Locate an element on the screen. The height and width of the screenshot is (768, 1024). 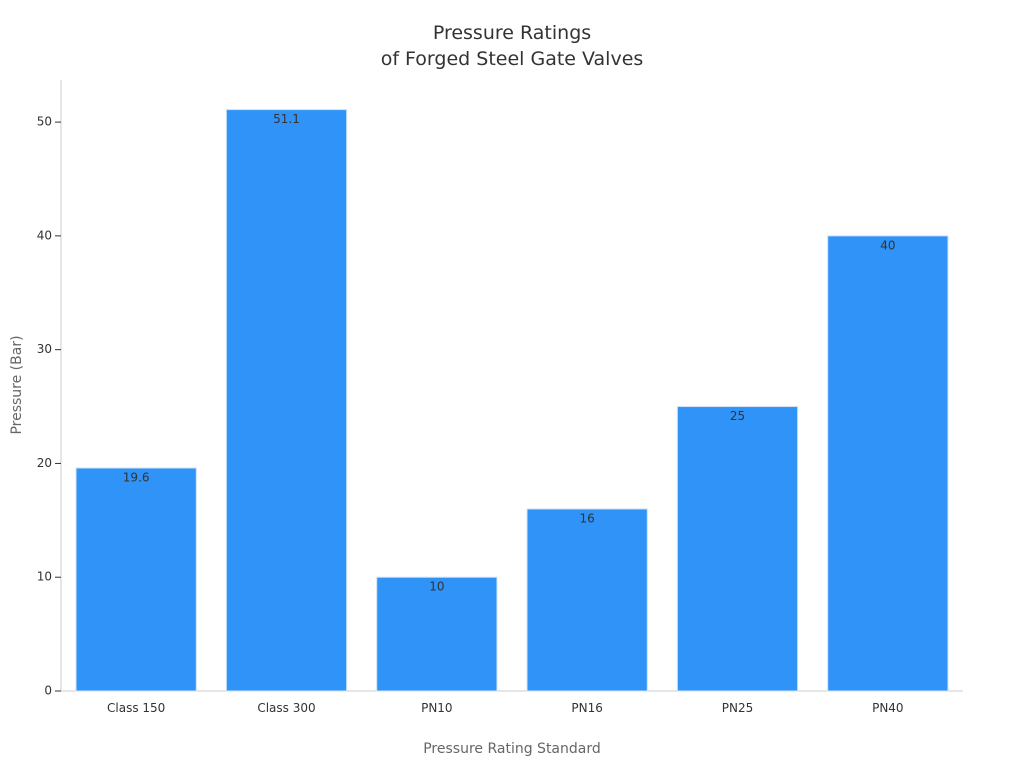
value-label: 25 is located at coordinates (737, 416).